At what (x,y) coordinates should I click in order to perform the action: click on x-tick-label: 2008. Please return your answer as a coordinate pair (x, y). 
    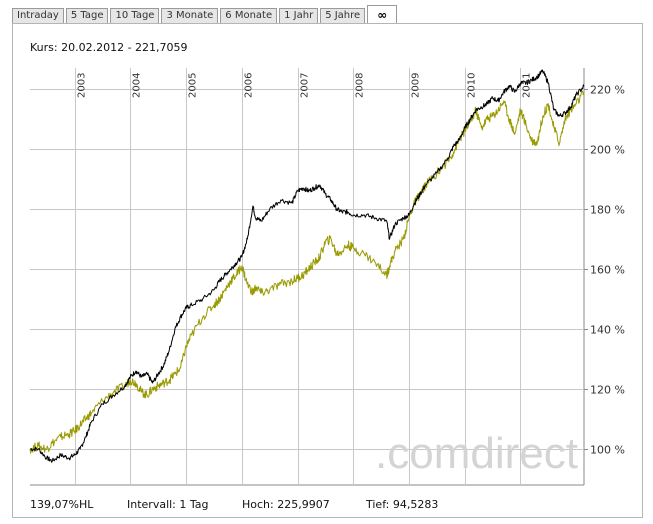
    Looking at the image, I should click on (360, 85).